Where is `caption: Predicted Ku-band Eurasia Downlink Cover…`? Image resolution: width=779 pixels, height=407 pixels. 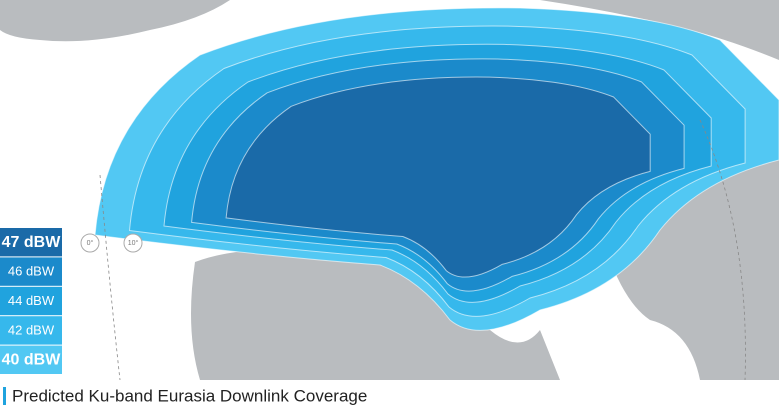 caption: Predicted Ku-band Eurasia Downlink Cover… is located at coordinates (189, 395).